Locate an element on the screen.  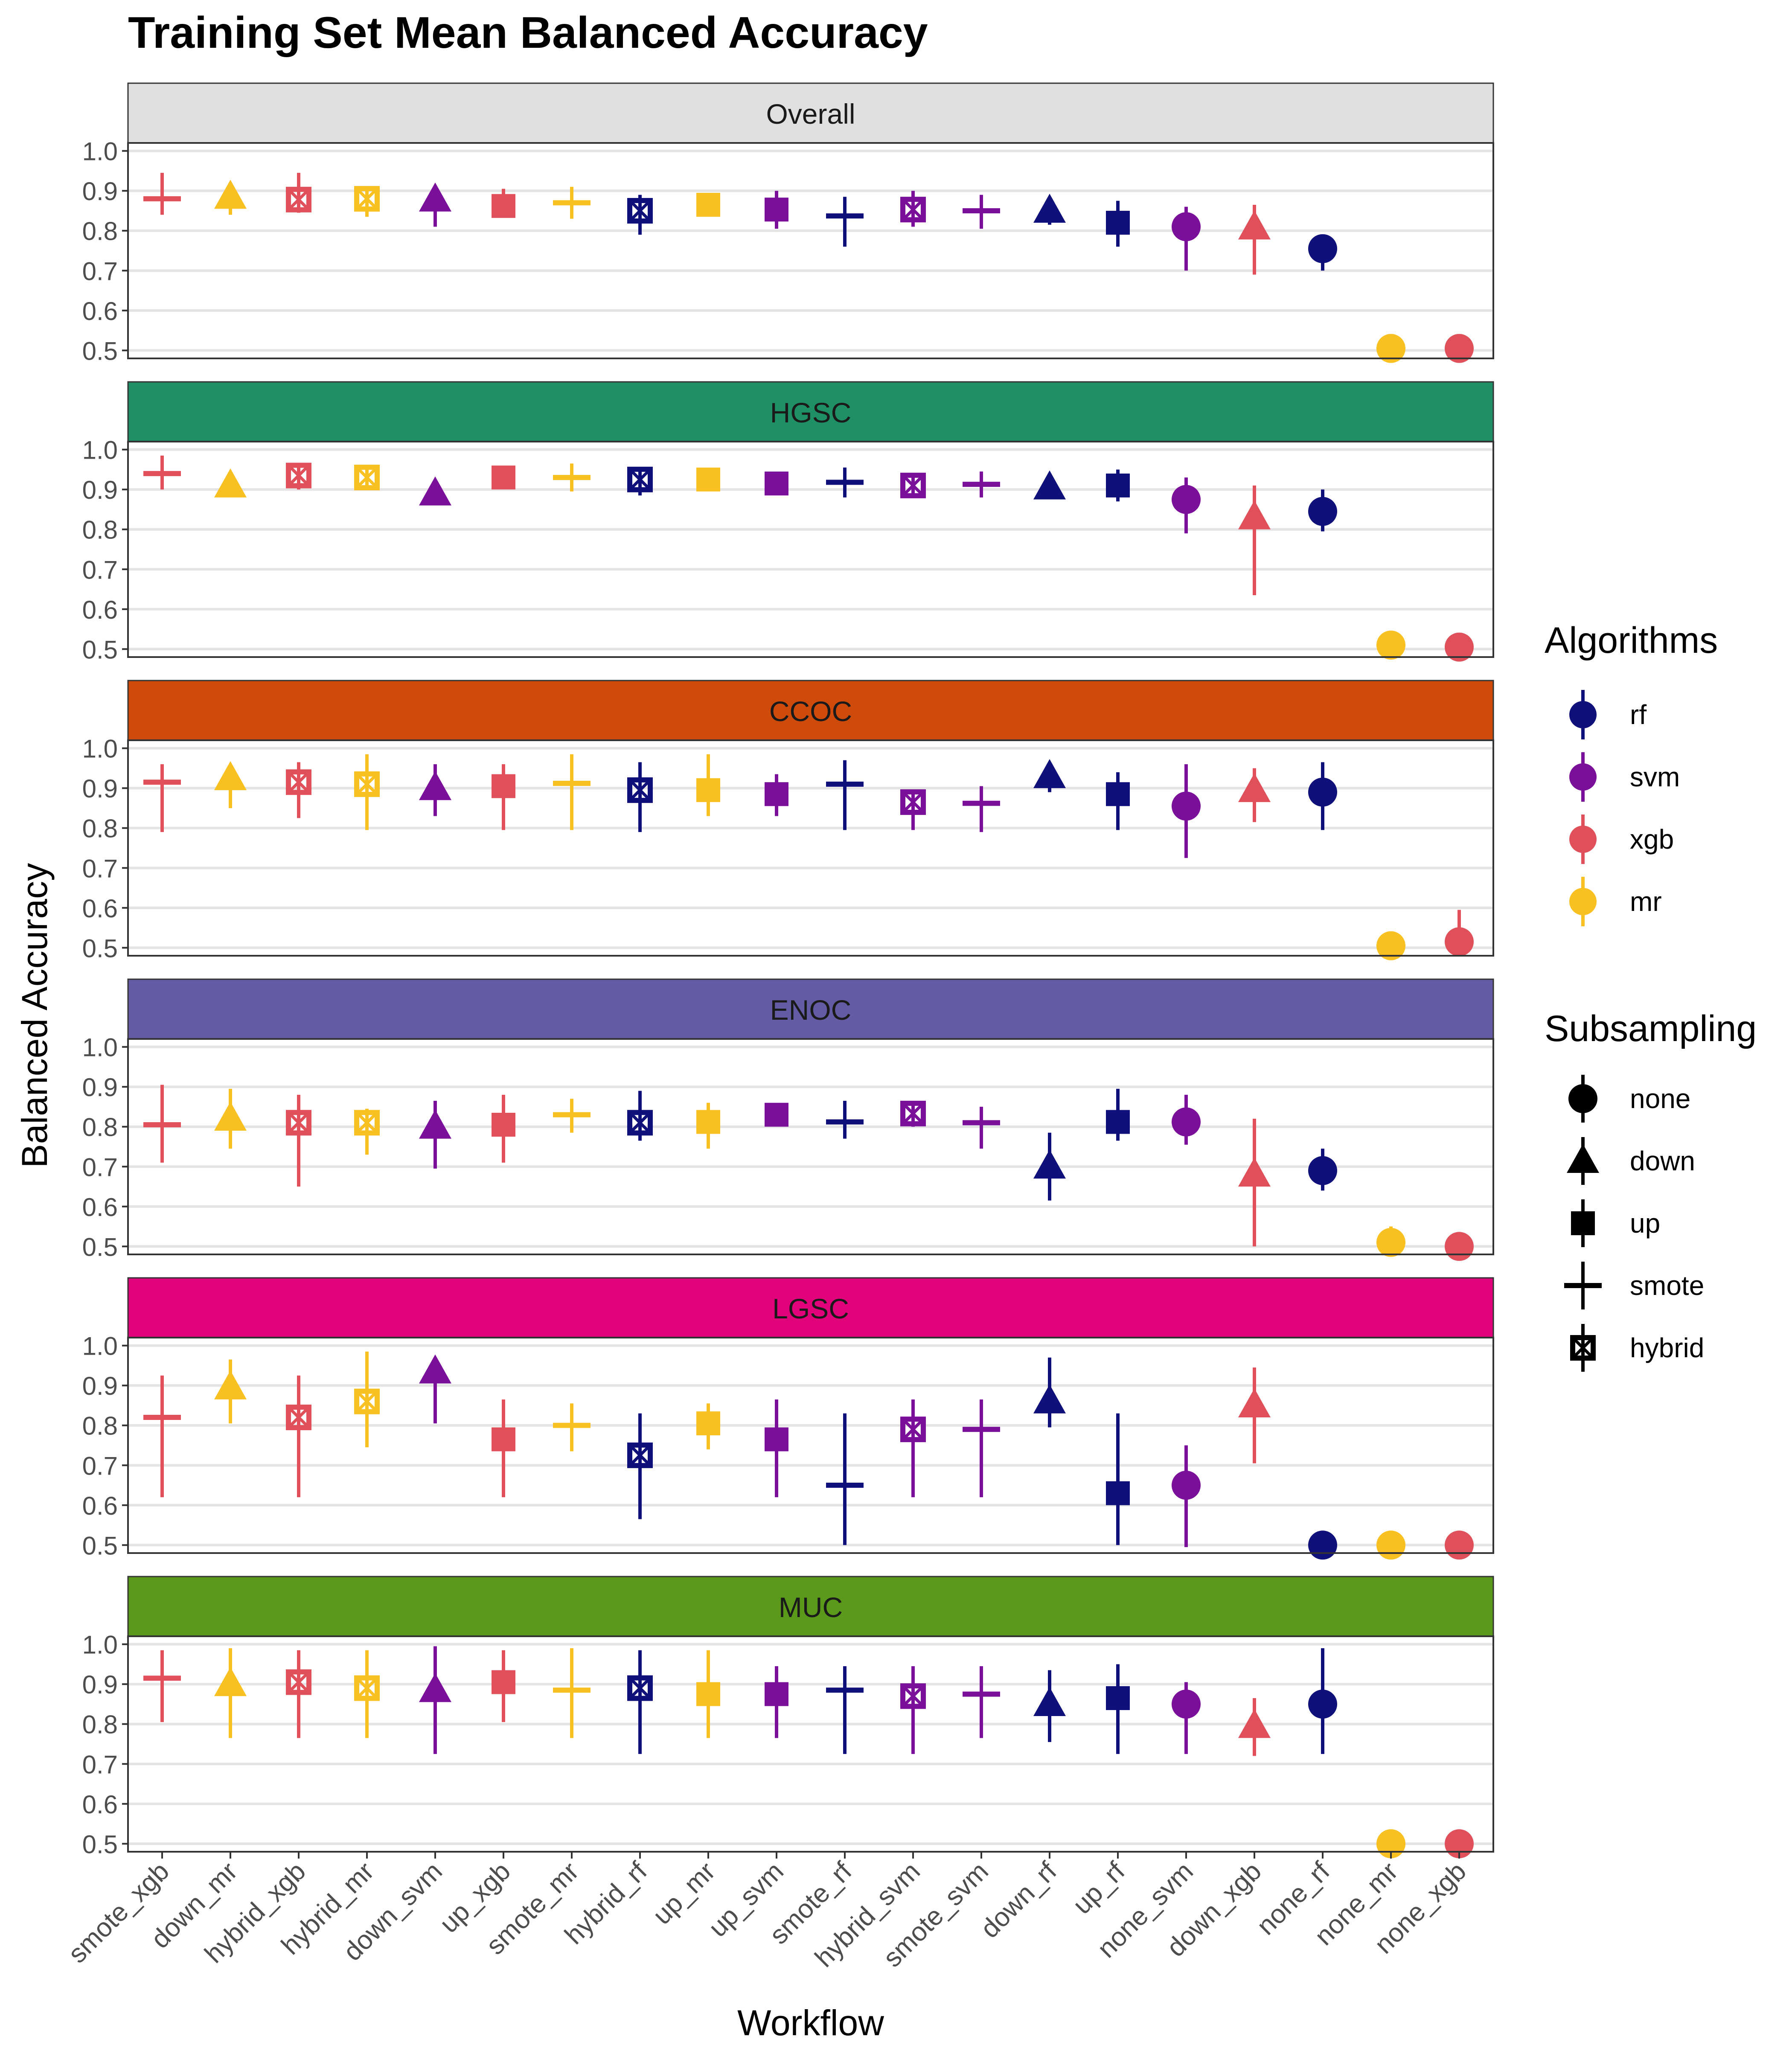
strip-muc is located at coordinates (810, 1606).